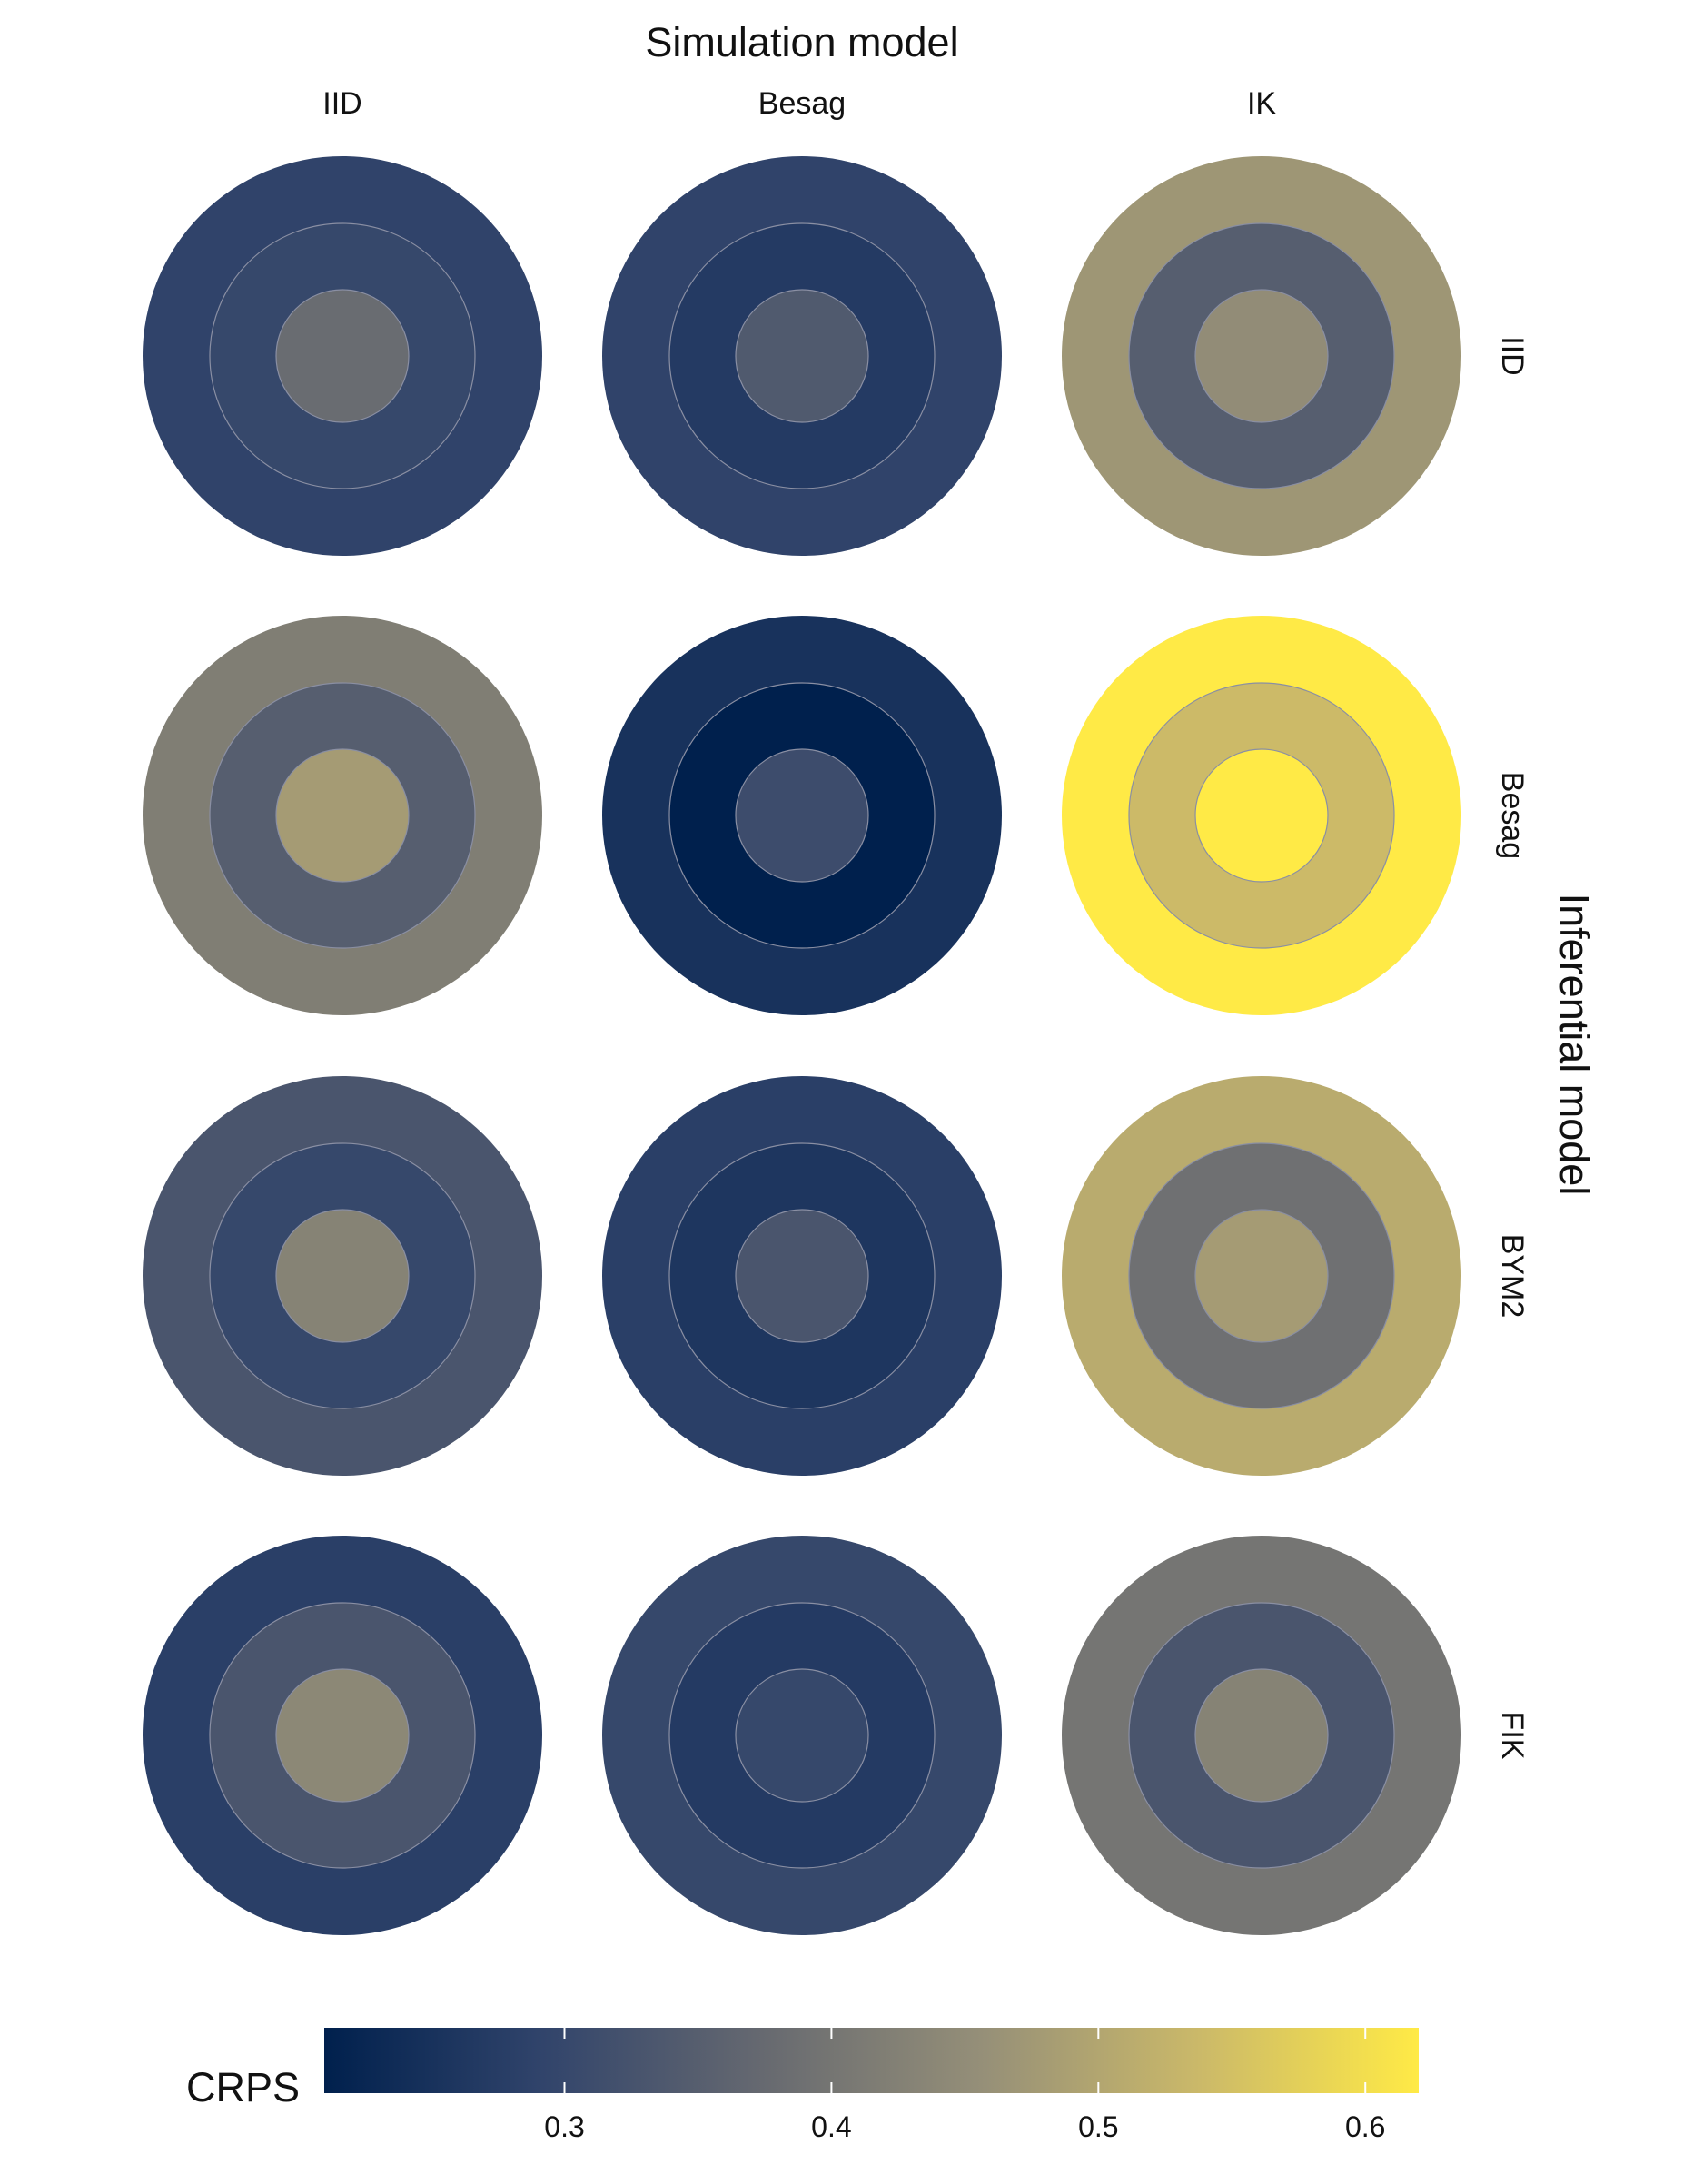 The width and height of the screenshot is (1703, 2184). Describe the element at coordinates (1365, 2126) in the screenshot. I see `legend-tick-label: 0.6` at that location.